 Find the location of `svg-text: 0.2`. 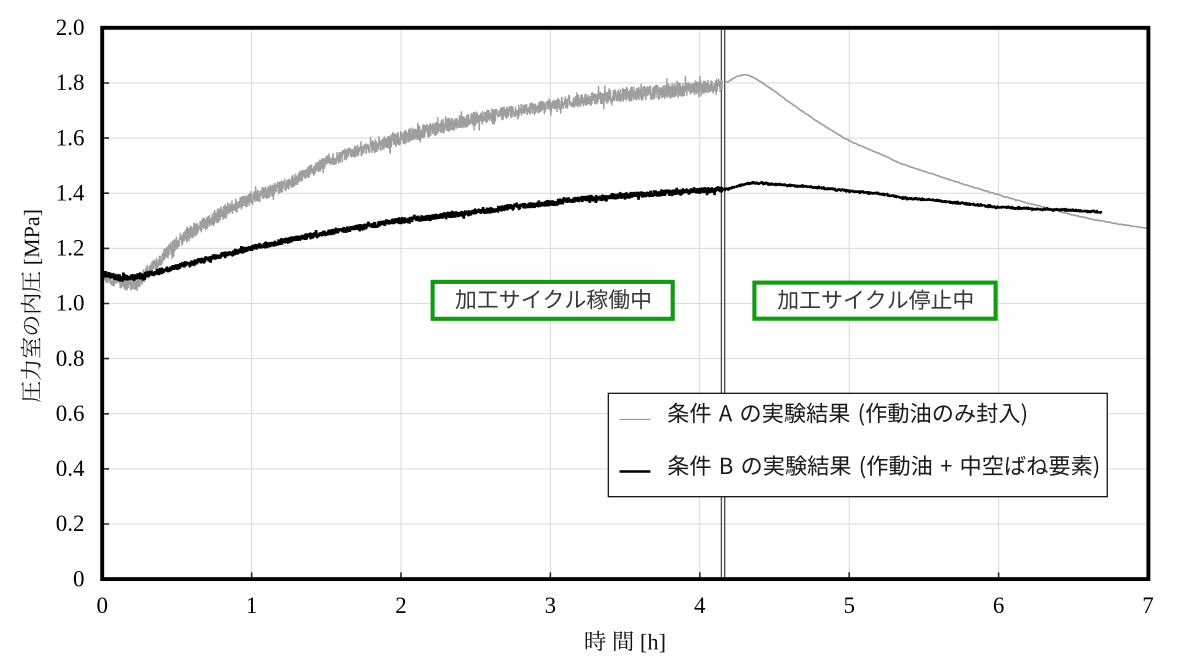

svg-text: 0.2 is located at coordinates (70, 523).